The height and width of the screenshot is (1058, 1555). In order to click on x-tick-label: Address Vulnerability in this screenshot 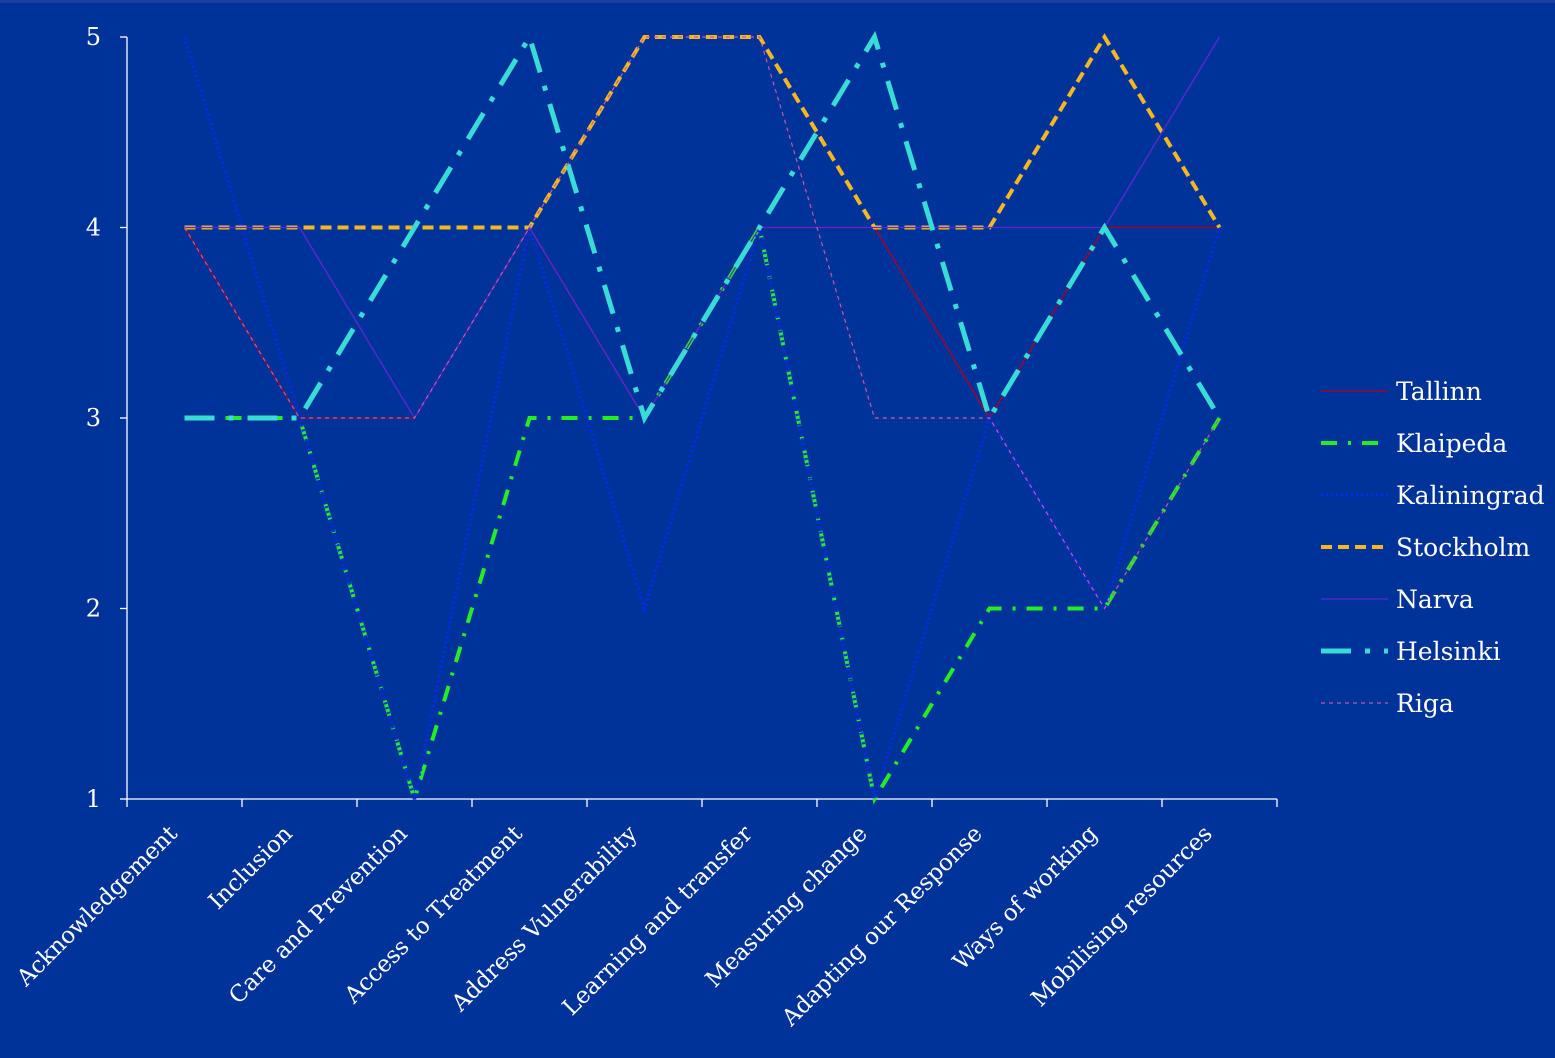, I will do `click(544, 919)`.